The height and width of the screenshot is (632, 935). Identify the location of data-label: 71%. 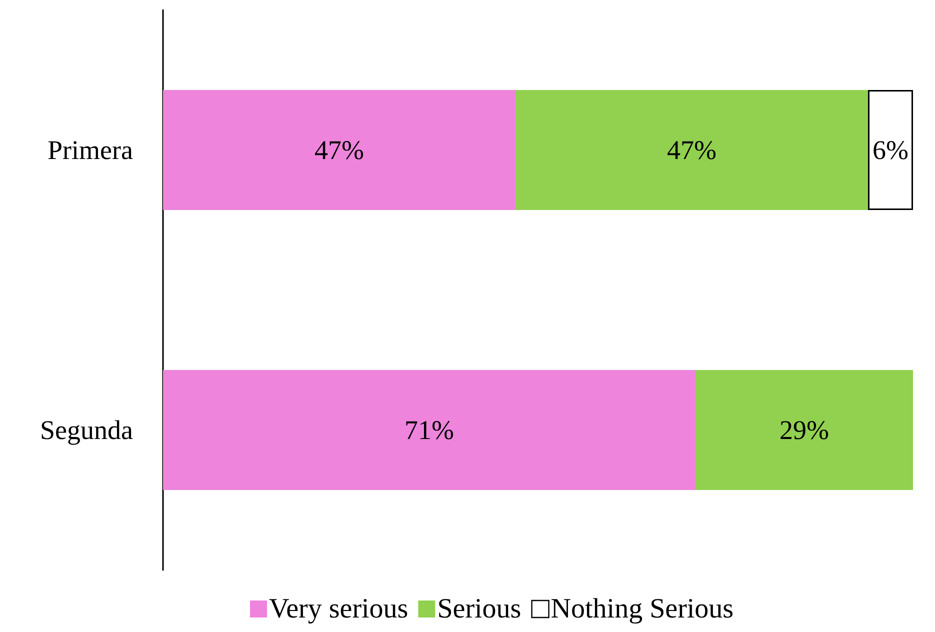
(429, 430).